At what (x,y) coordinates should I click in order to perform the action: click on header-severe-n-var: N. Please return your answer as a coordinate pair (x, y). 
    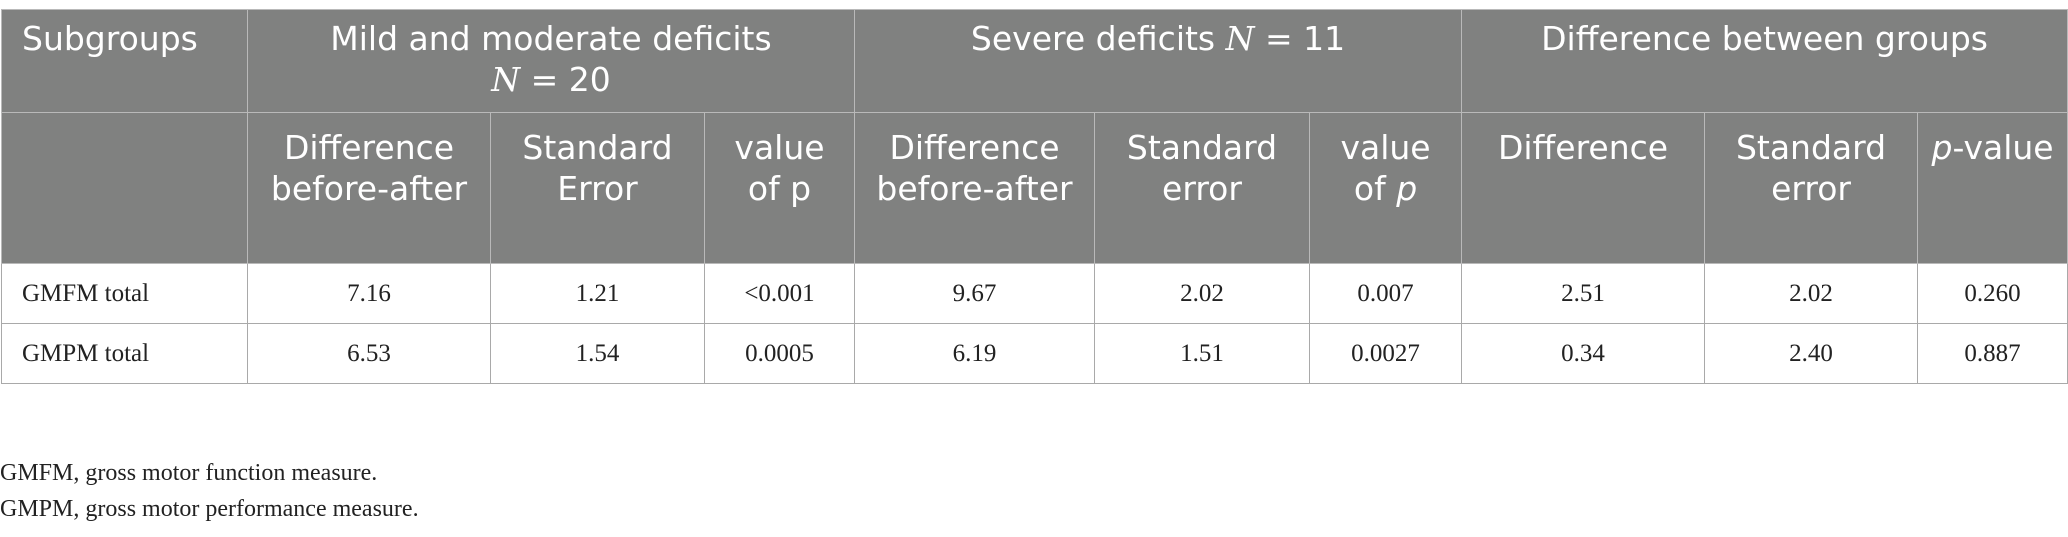
    Looking at the image, I should click on (1240, 38).